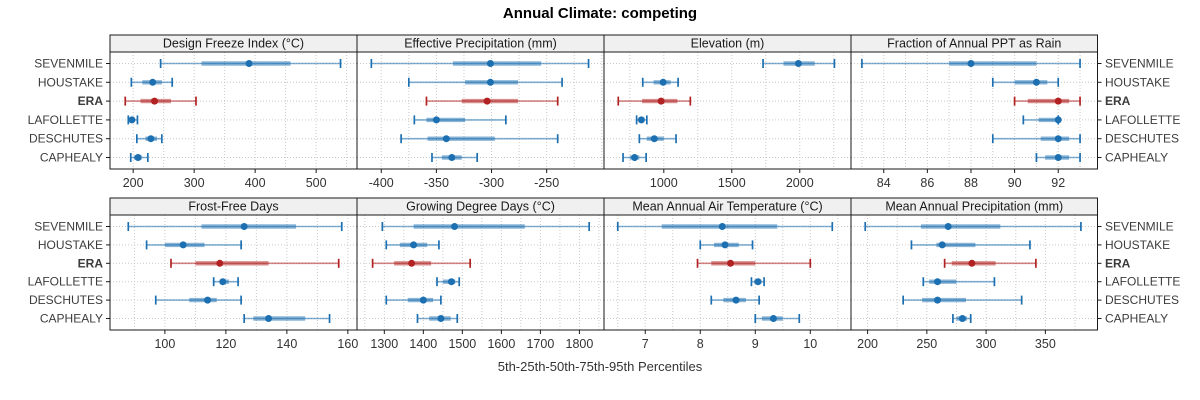 The width and height of the screenshot is (1200, 400). Describe the element at coordinates (316, 183) in the screenshot. I see `x-tick-label: 500` at that location.